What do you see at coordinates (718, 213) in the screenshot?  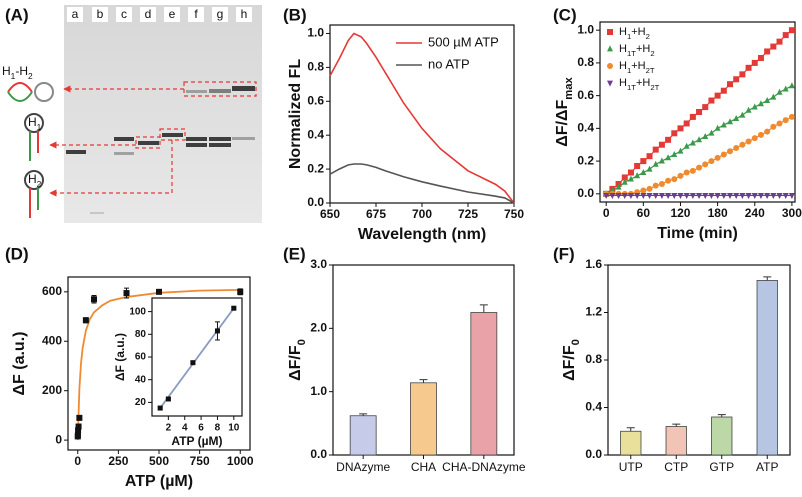 I see `x-tick-label: 180` at bounding box center [718, 213].